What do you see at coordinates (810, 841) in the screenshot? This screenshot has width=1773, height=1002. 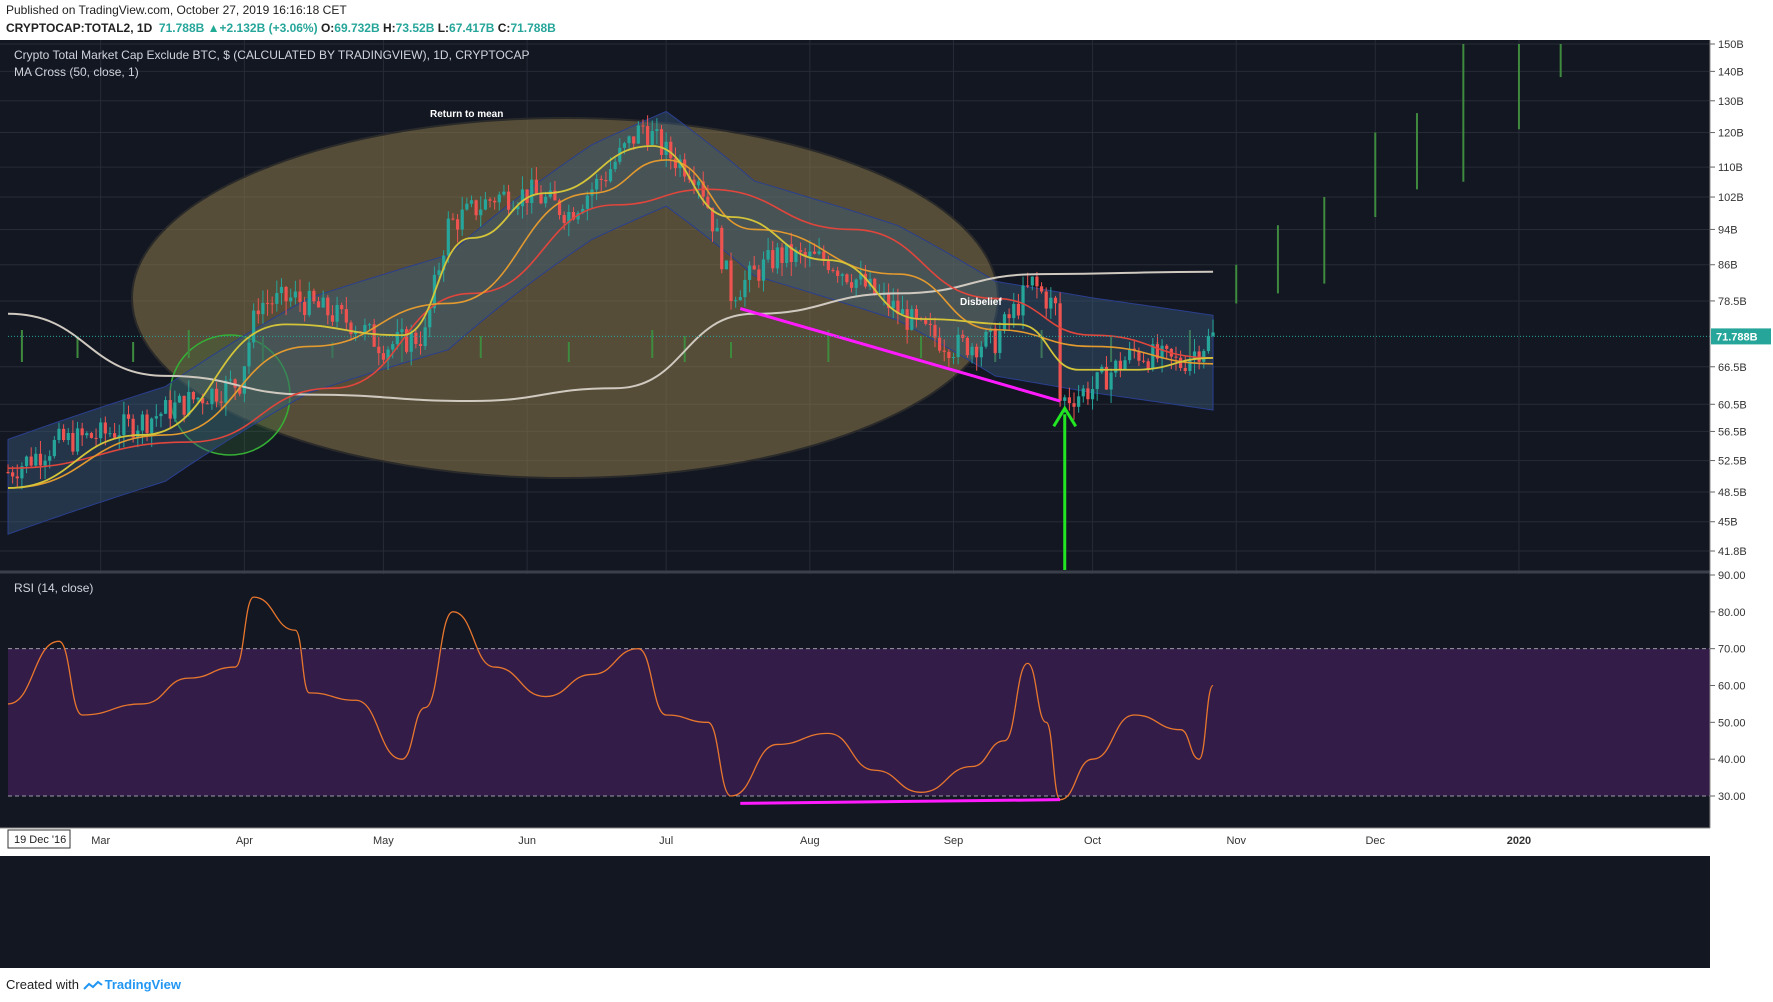 I see `time-tick-label-6: Aug` at bounding box center [810, 841].